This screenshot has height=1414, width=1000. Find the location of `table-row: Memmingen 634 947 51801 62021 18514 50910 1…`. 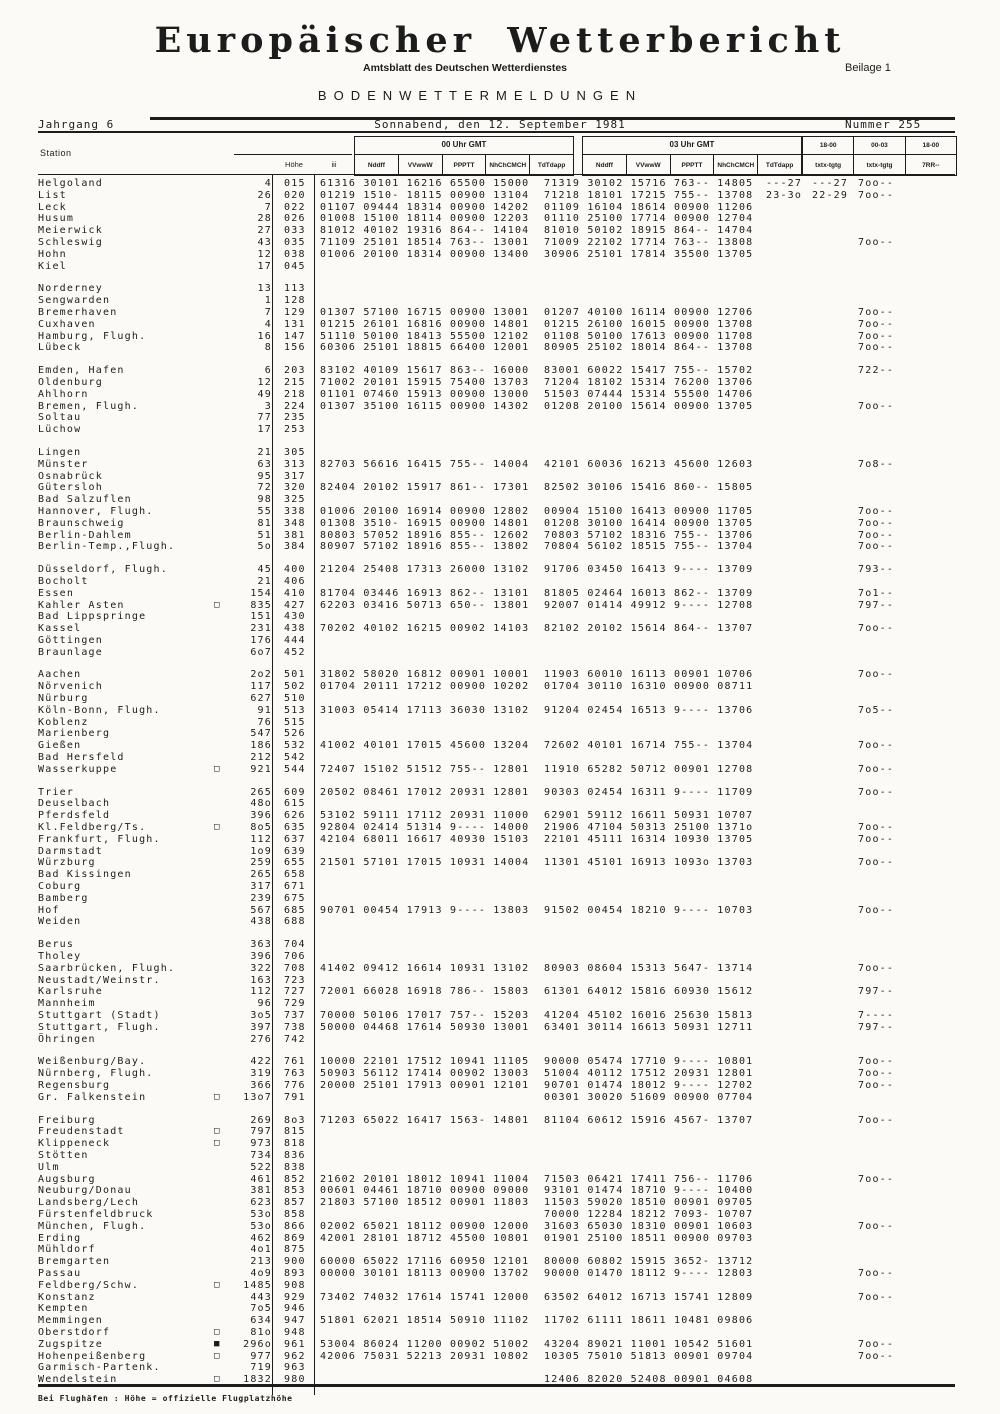

table-row: Memmingen 634 947 51801 62021 18514 50910 1… is located at coordinates (500, 1321).